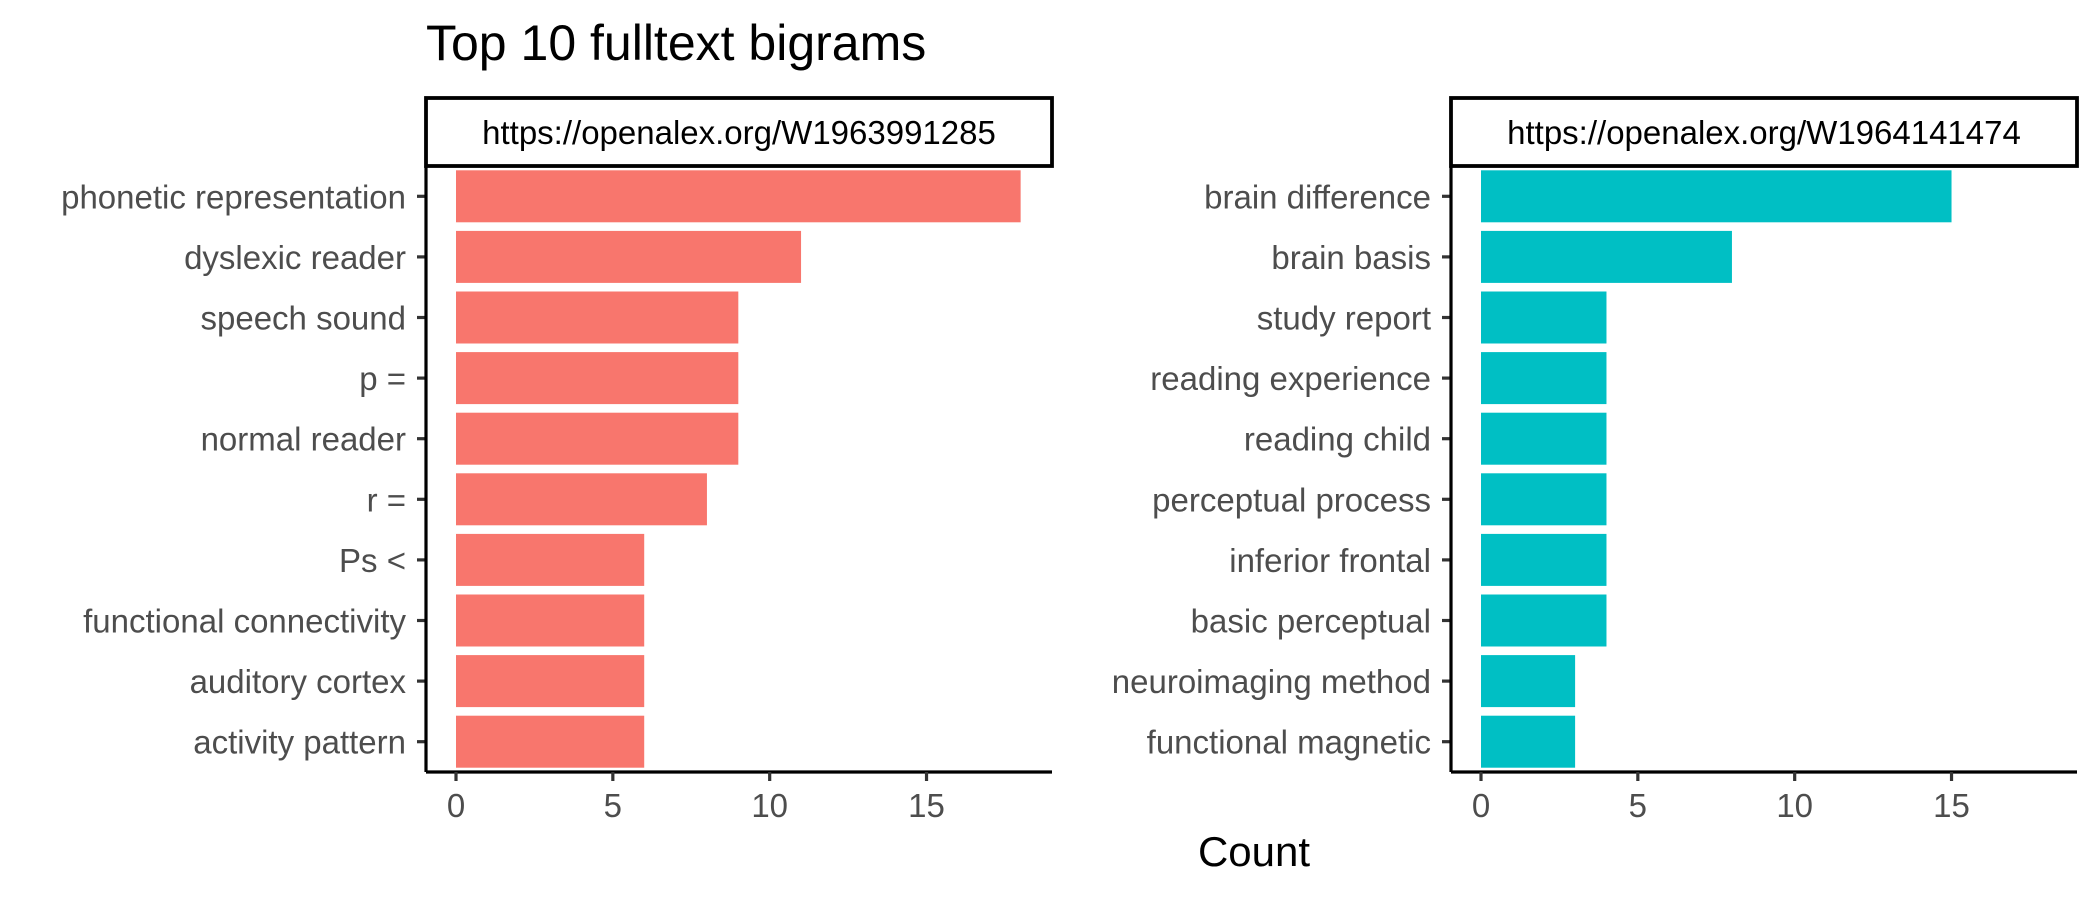  Describe the element at coordinates (298, 681) in the screenshot. I see `category-label: auditory cortex` at that location.